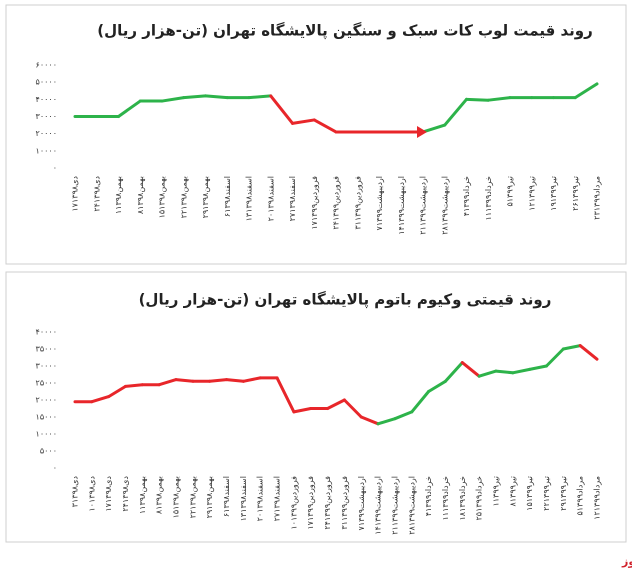 This screenshot has height=573, width=632. Describe the element at coordinates (512, 491) in the screenshot. I see `x-tick-label: ۸تیر۱۳۹۹` at that location.